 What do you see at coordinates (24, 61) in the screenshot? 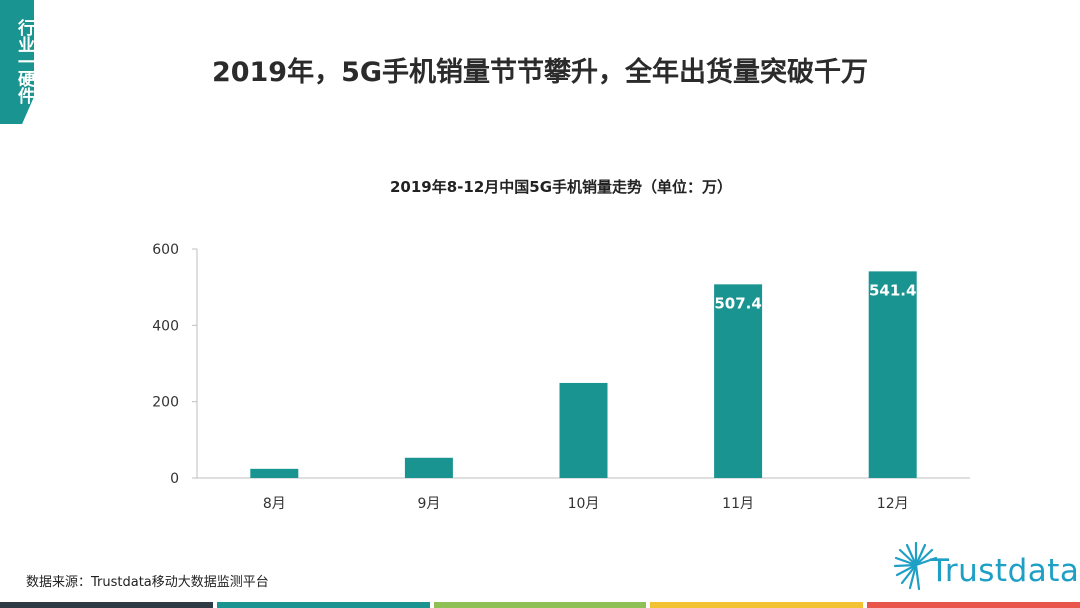
I see `section-tag-label: 行业一硬件` at bounding box center [24, 61].